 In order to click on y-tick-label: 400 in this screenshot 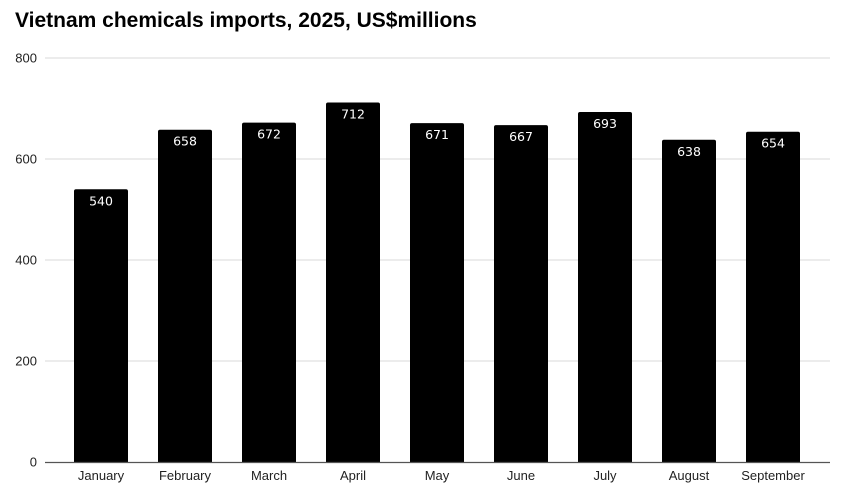, I will do `click(26, 260)`.